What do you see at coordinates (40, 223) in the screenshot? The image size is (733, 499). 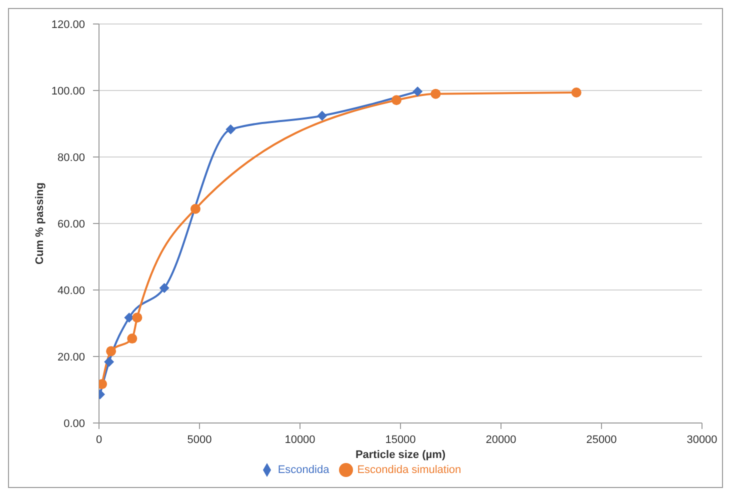 I see `y-axis-title: Cum % passing` at bounding box center [40, 223].